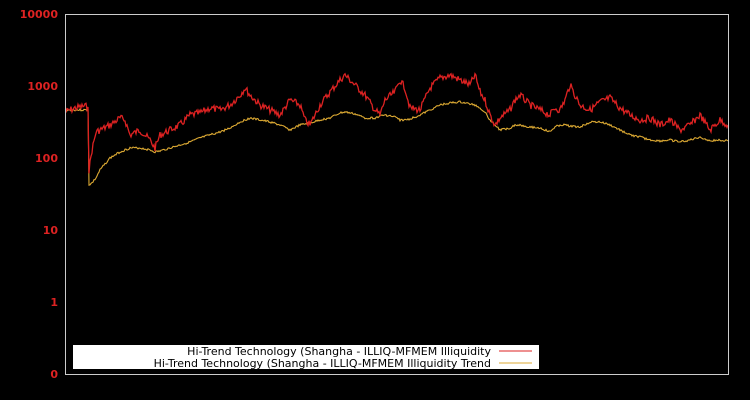 This screenshot has height=400, width=750. What do you see at coordinates (42, 86) in the screenshot?
I see `y-tick-label: 1000` at bounding box center [42, 86].